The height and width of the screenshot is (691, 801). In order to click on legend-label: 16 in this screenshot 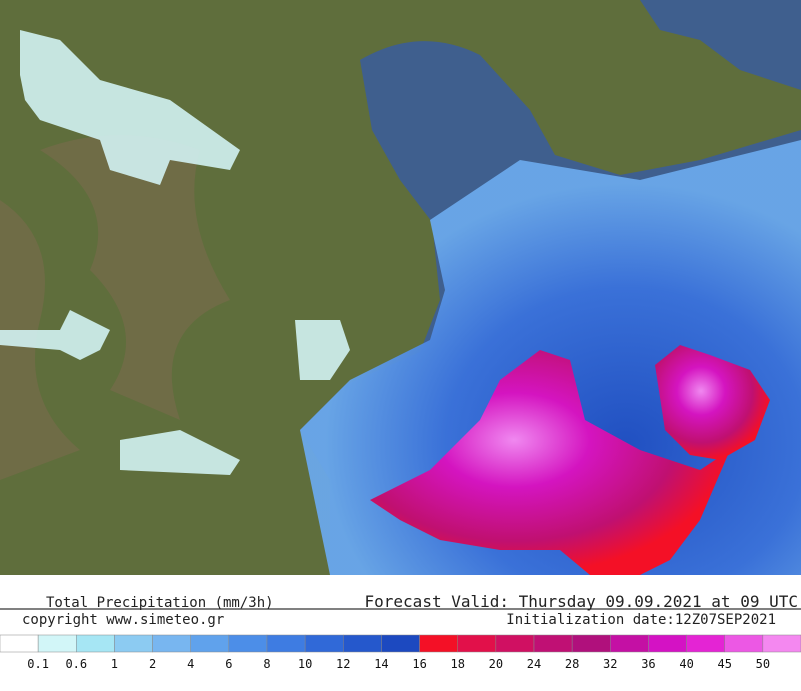, I will do `click(419, 664)`.